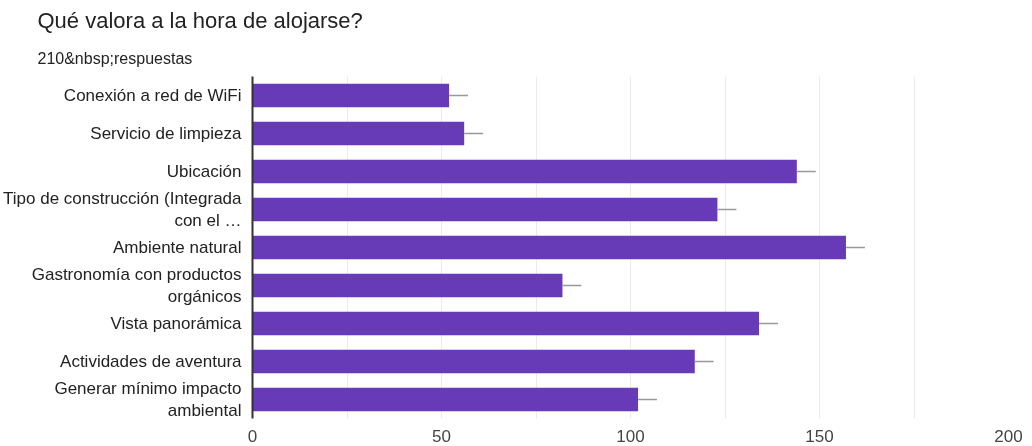  Describe the element at coordinates (1008, 436) in the screenshot. I see `x-tick-label: 200` at that location.